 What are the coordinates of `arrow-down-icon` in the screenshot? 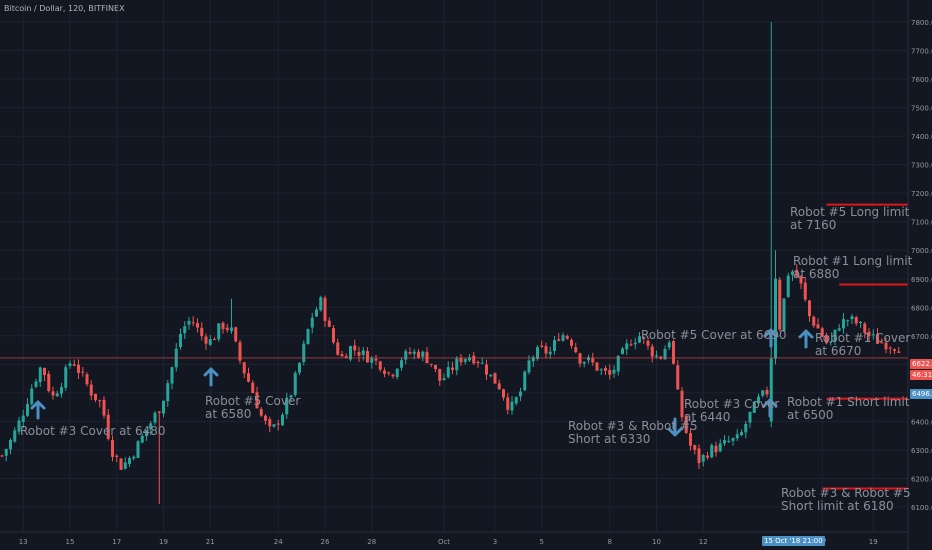 It's located at (675, 427).